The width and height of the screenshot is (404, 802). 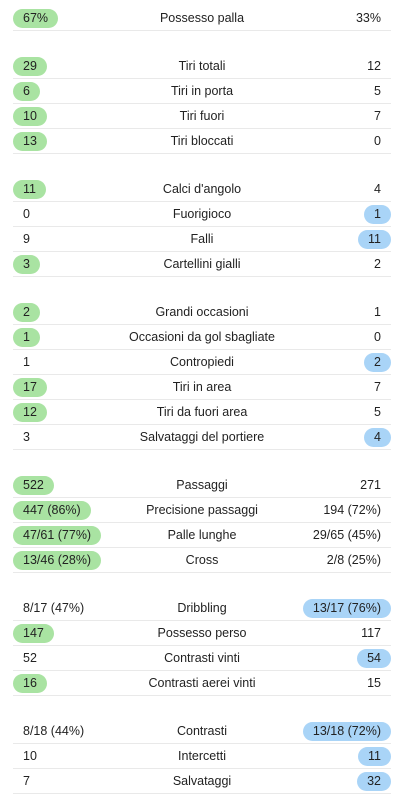 I want to click on away-value: 32, so click(x=374, y=781).